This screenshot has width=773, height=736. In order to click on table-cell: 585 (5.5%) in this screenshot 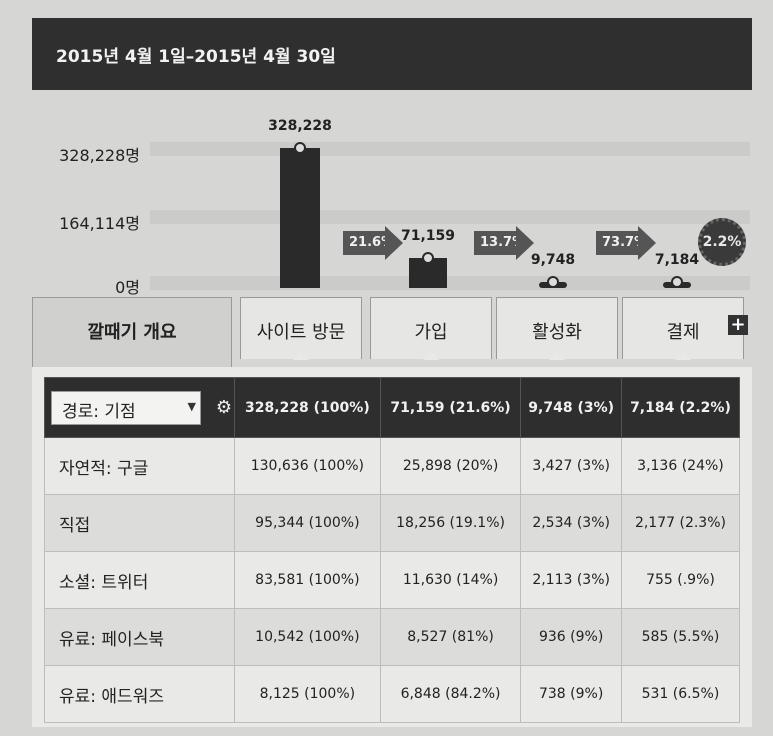, I will do `click(680, 637)`.